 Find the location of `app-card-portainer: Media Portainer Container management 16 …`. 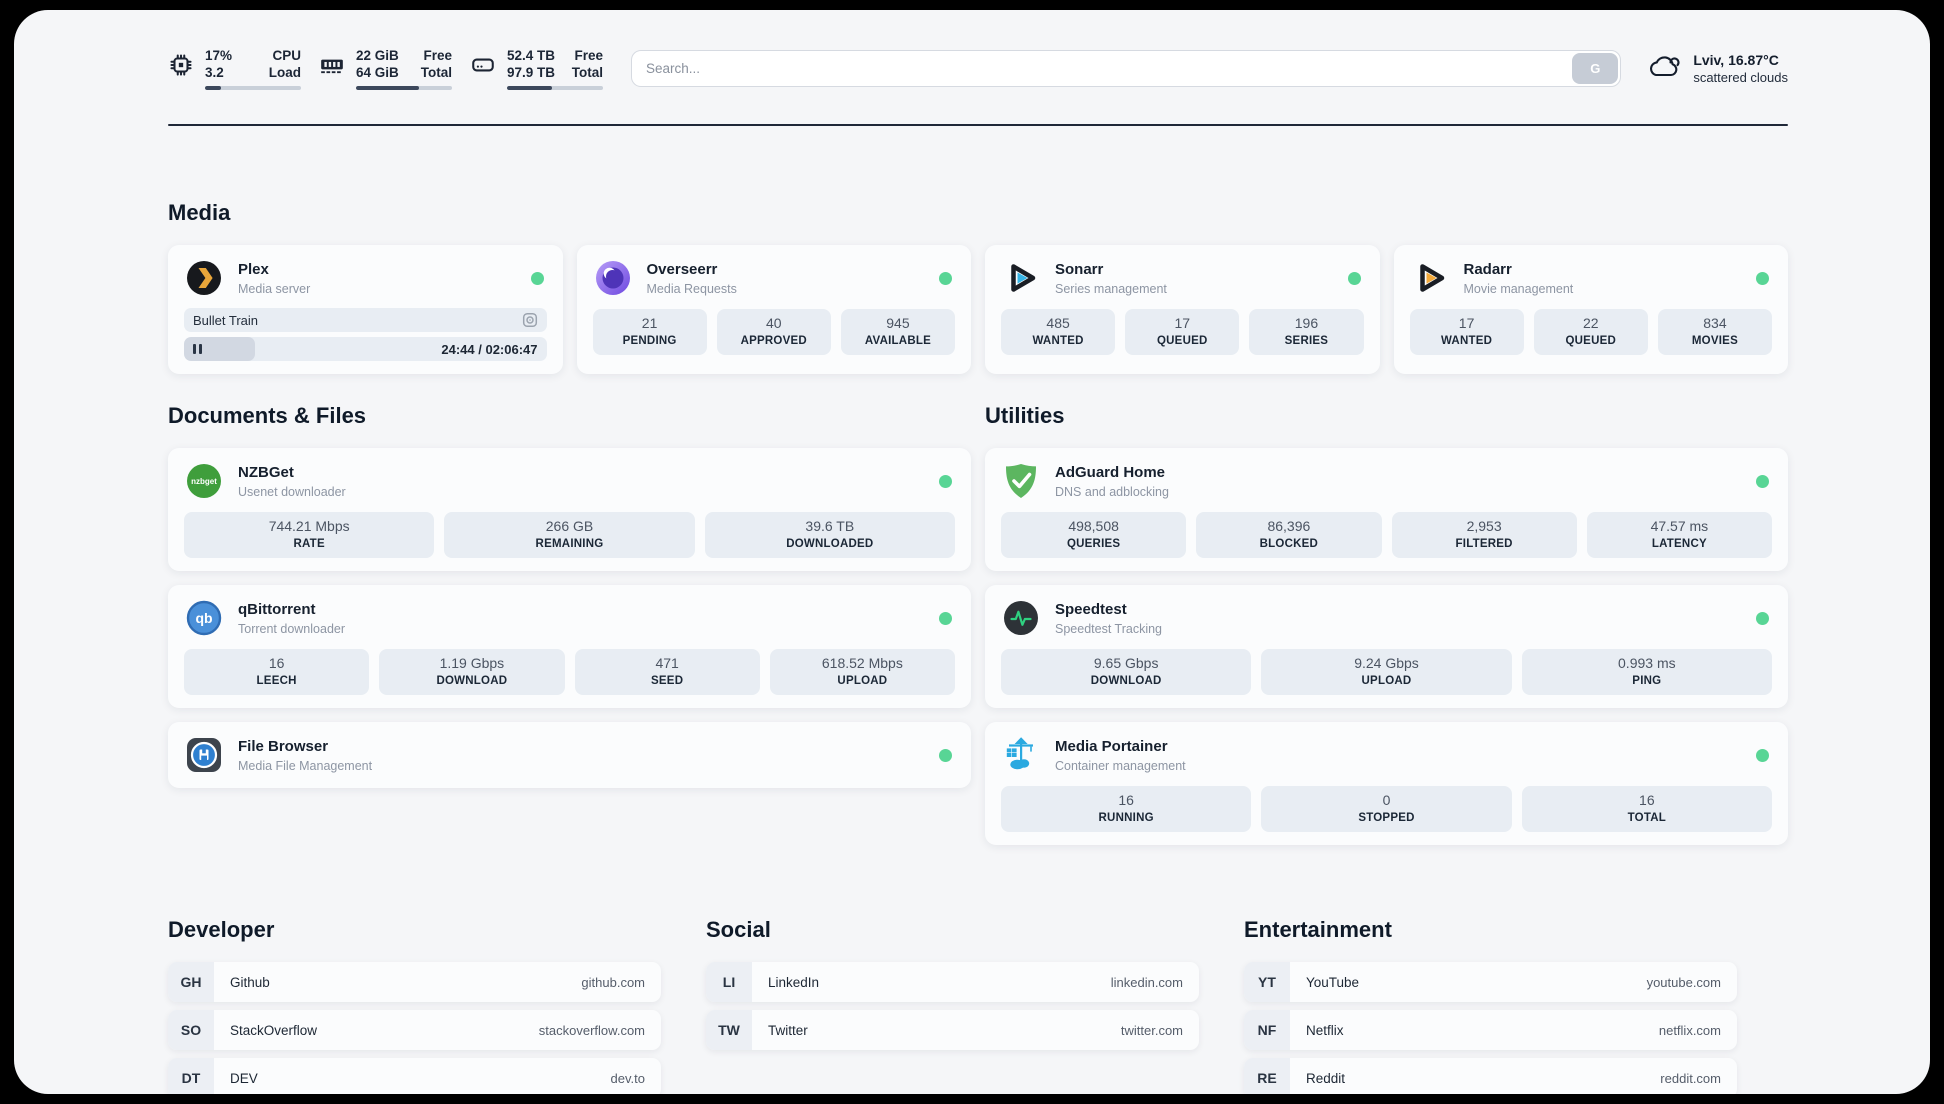

app-card-portainer: Media Portainer Container management 16 … is located at coordinates (1386, 783).